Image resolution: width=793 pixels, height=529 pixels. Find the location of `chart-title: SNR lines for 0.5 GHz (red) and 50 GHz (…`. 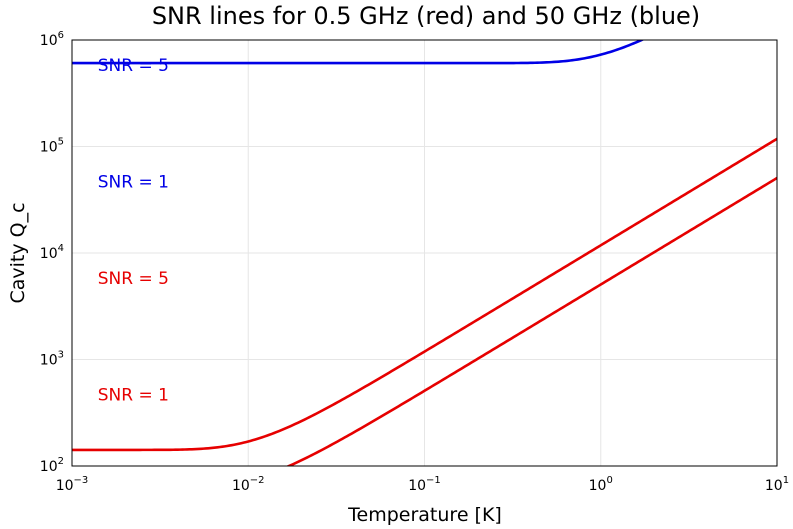

chart-title: SNR lines for 0.5 GHz (red) and 50 GHz (… is located at coordinates (426, 16).